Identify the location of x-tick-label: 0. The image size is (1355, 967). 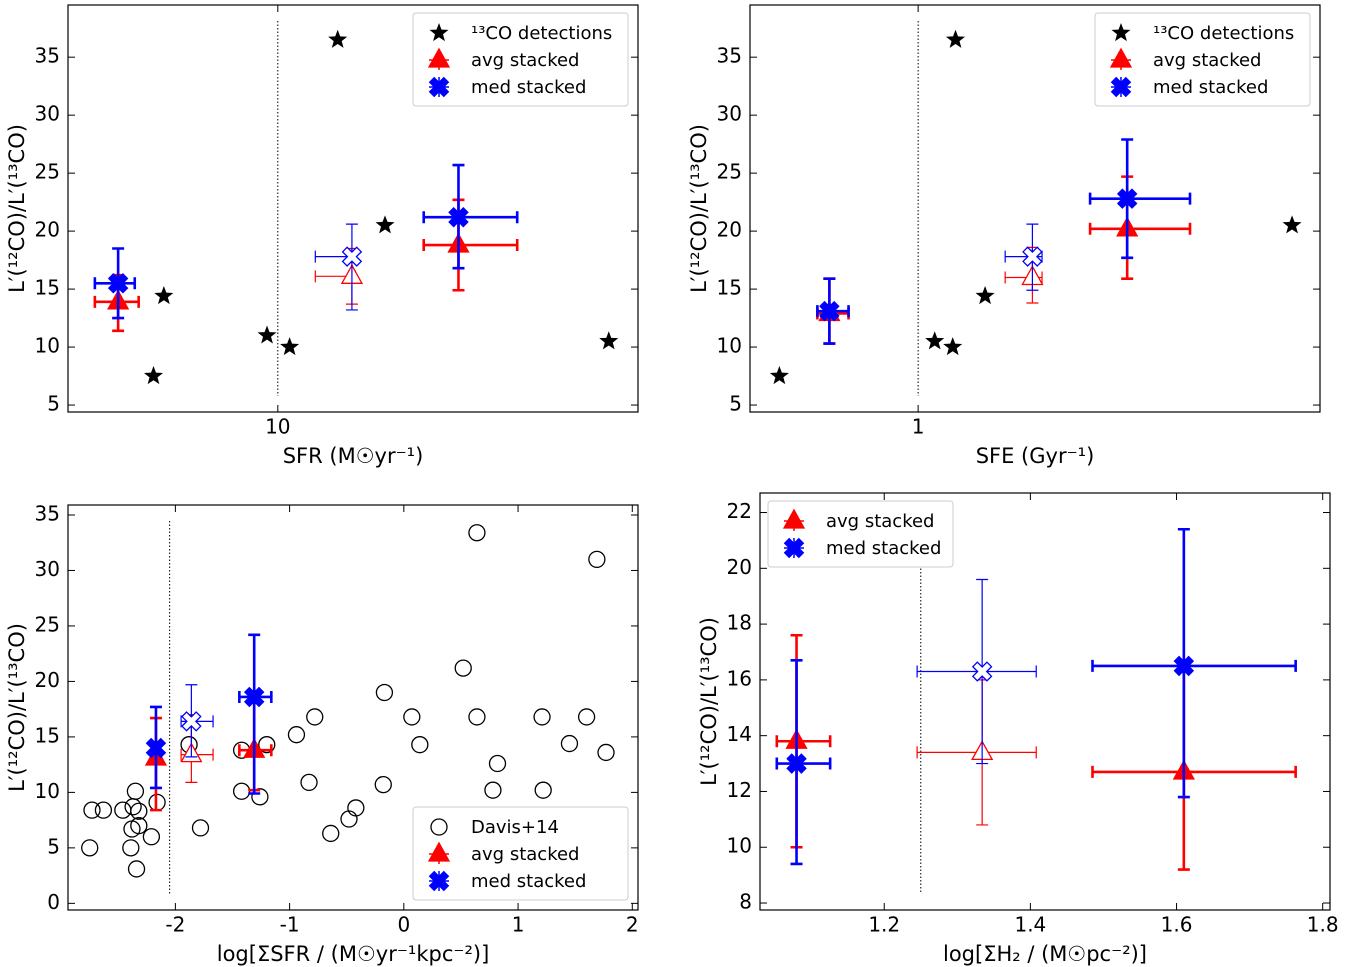
(403, 925).